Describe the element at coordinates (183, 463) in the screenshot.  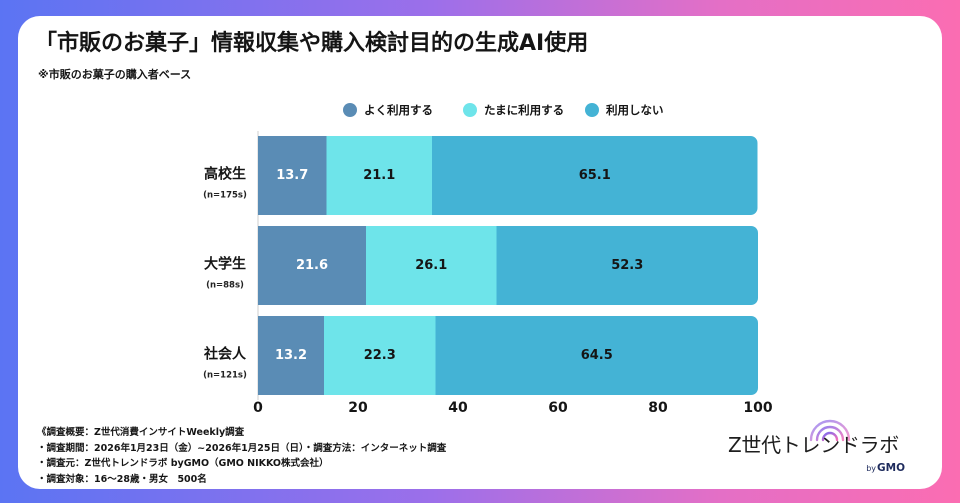
I see `survey-note-line: ・調査元：Z世代トレンドラボ byGMO（GMO NIKKO株式会社）` at that location.